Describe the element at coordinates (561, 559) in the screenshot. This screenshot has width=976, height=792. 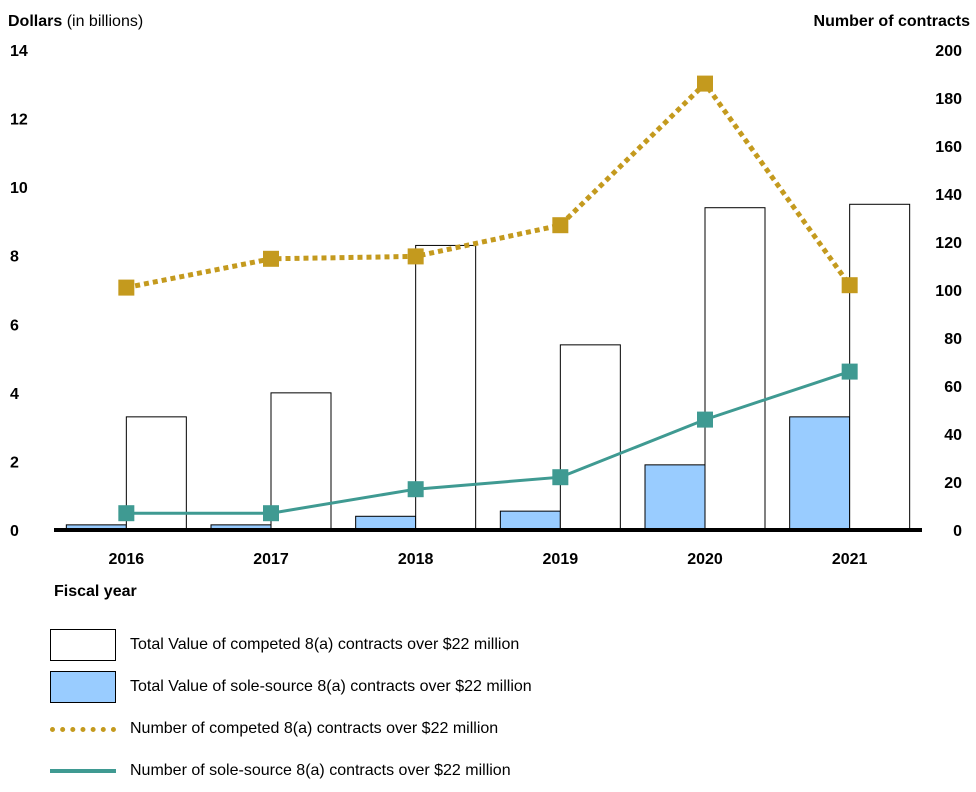
I see `x-tick-label: 2019` at that location.